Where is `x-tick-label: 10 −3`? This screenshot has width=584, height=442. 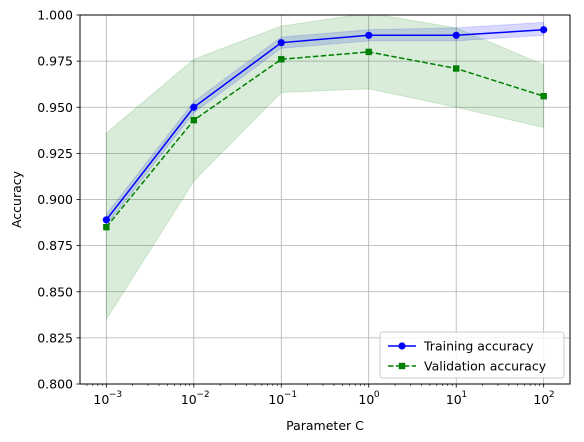 x-tick-label: 10 −3 is located at coordinates (107, 398).